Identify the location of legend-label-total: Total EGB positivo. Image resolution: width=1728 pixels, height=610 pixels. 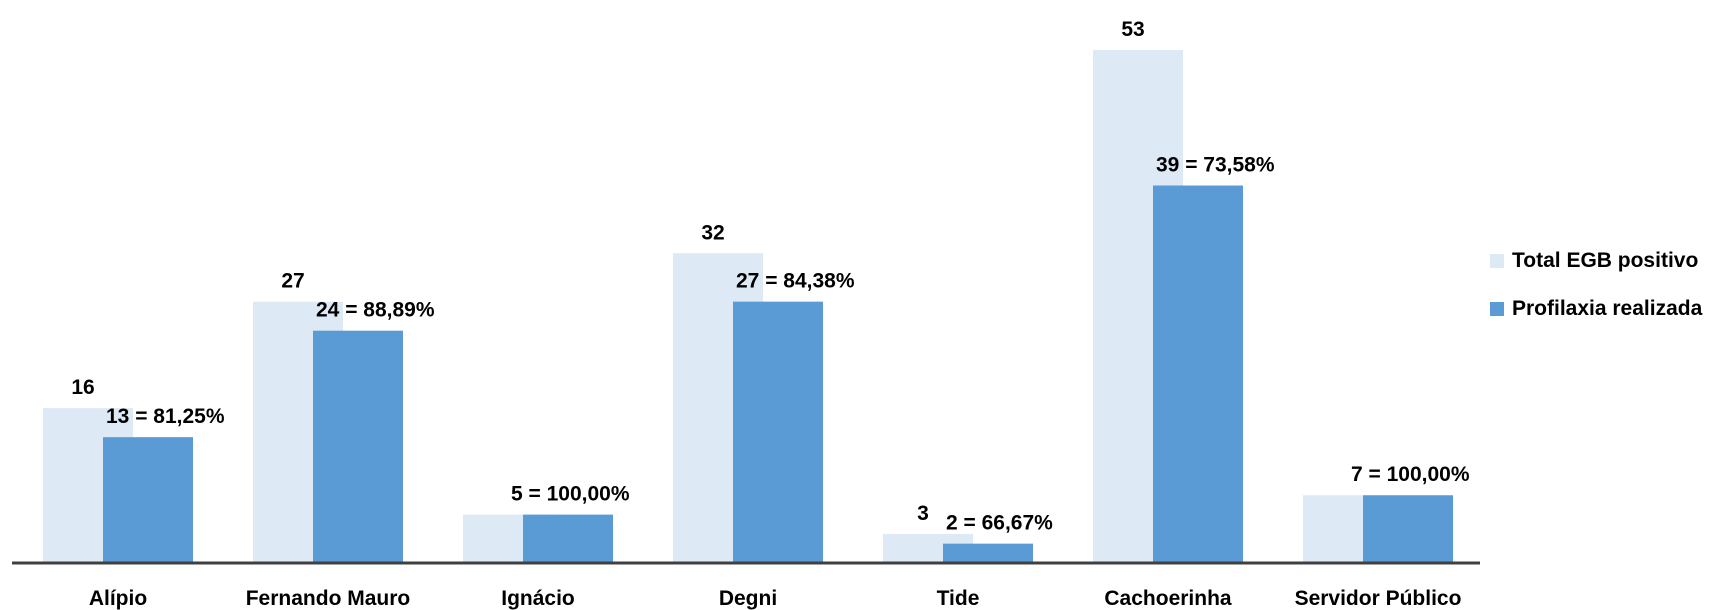
(1605, 261).